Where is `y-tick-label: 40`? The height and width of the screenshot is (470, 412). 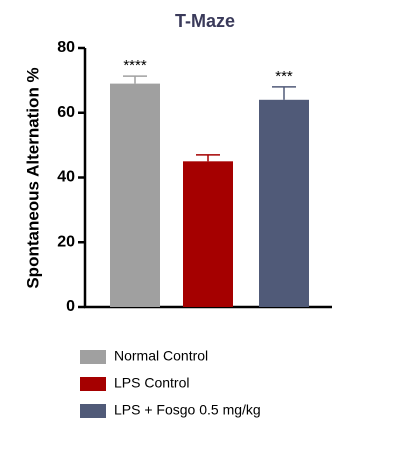
y-tick-label: 40 is located at coordinates (66, 177).